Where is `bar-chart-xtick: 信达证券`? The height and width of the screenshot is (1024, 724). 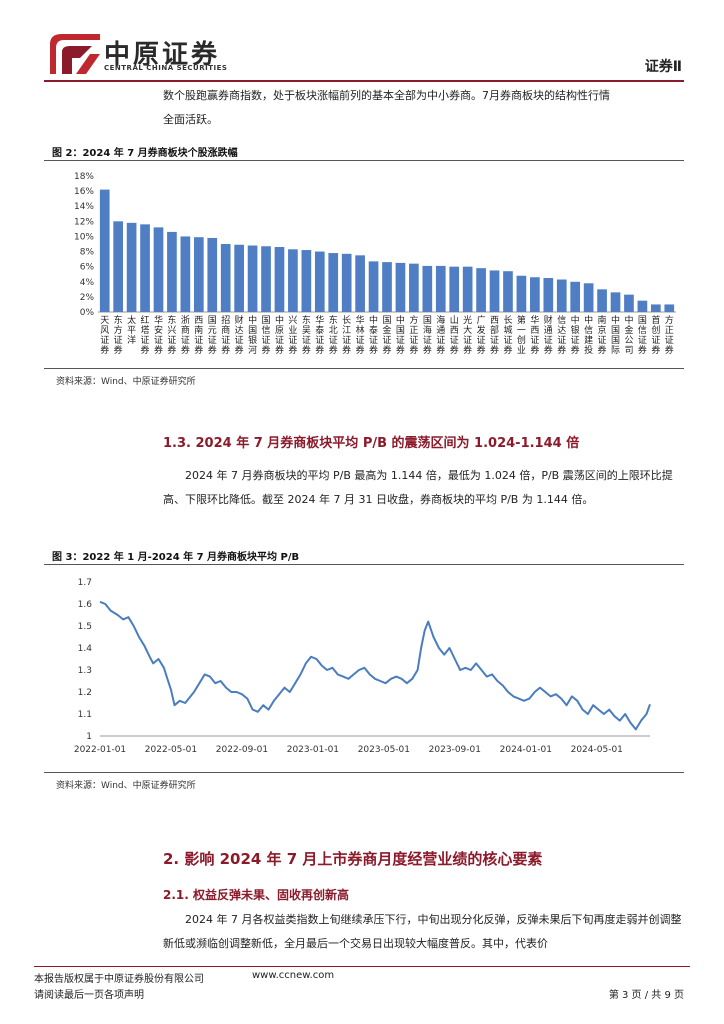 bar-chart-xtick: 信达证券 is located at coordinates (561, 335).